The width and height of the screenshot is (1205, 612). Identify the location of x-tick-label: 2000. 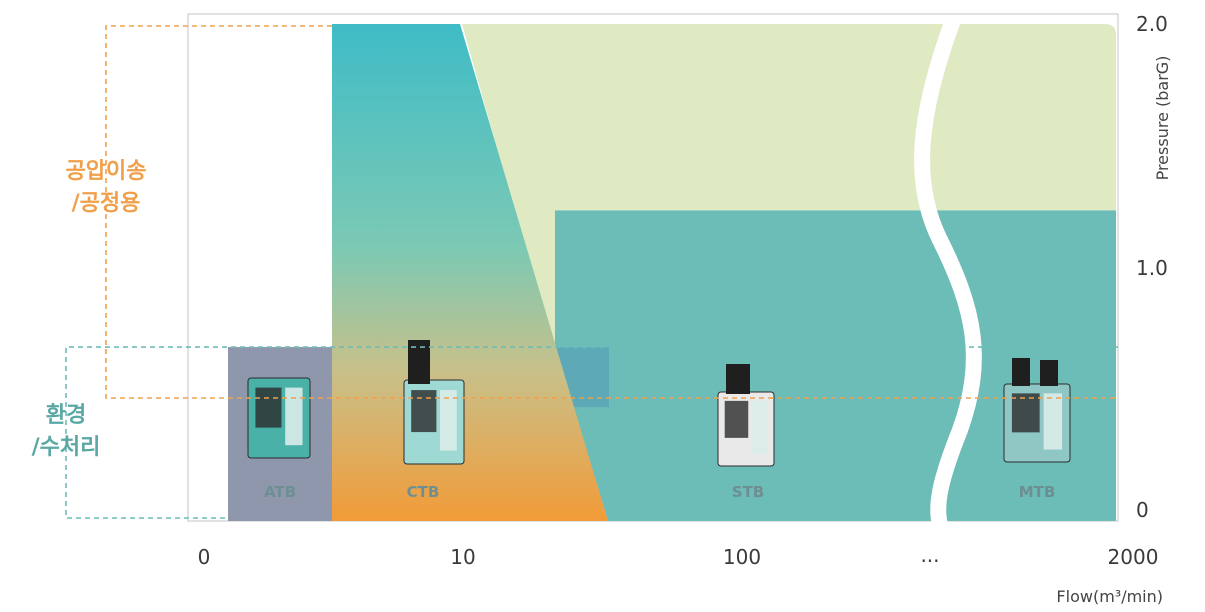
(1133, 557).